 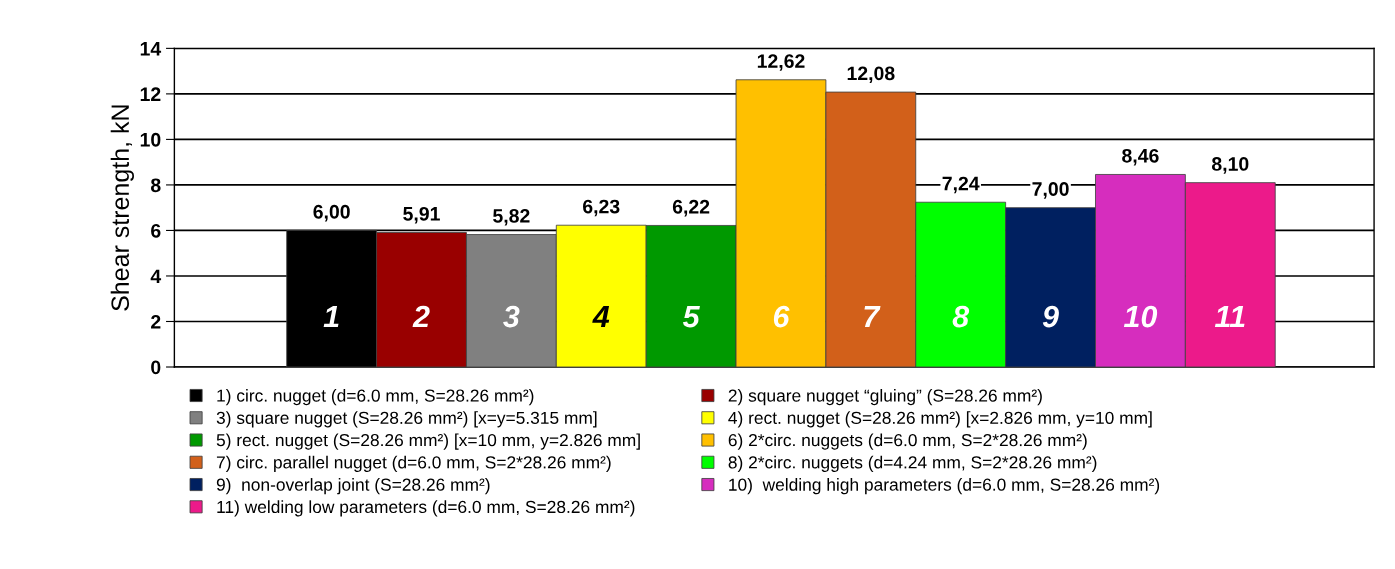 I want to click on legend-label: 9) non-overlap joint (S=28.26 mm²), so click(x=353, y=486).